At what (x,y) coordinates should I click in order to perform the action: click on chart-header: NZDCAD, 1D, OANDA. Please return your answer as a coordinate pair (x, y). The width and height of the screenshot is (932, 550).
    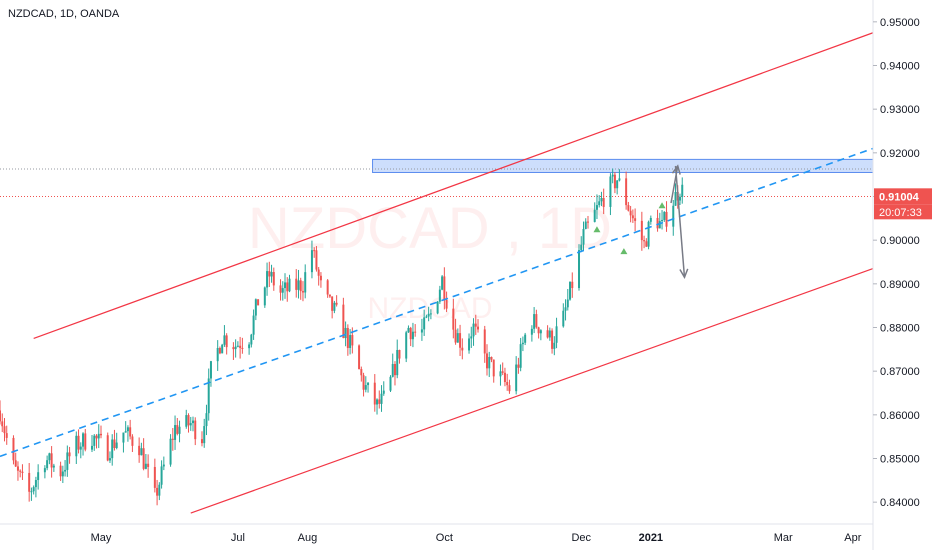
    Looking at the image, I should click on (64, 14).